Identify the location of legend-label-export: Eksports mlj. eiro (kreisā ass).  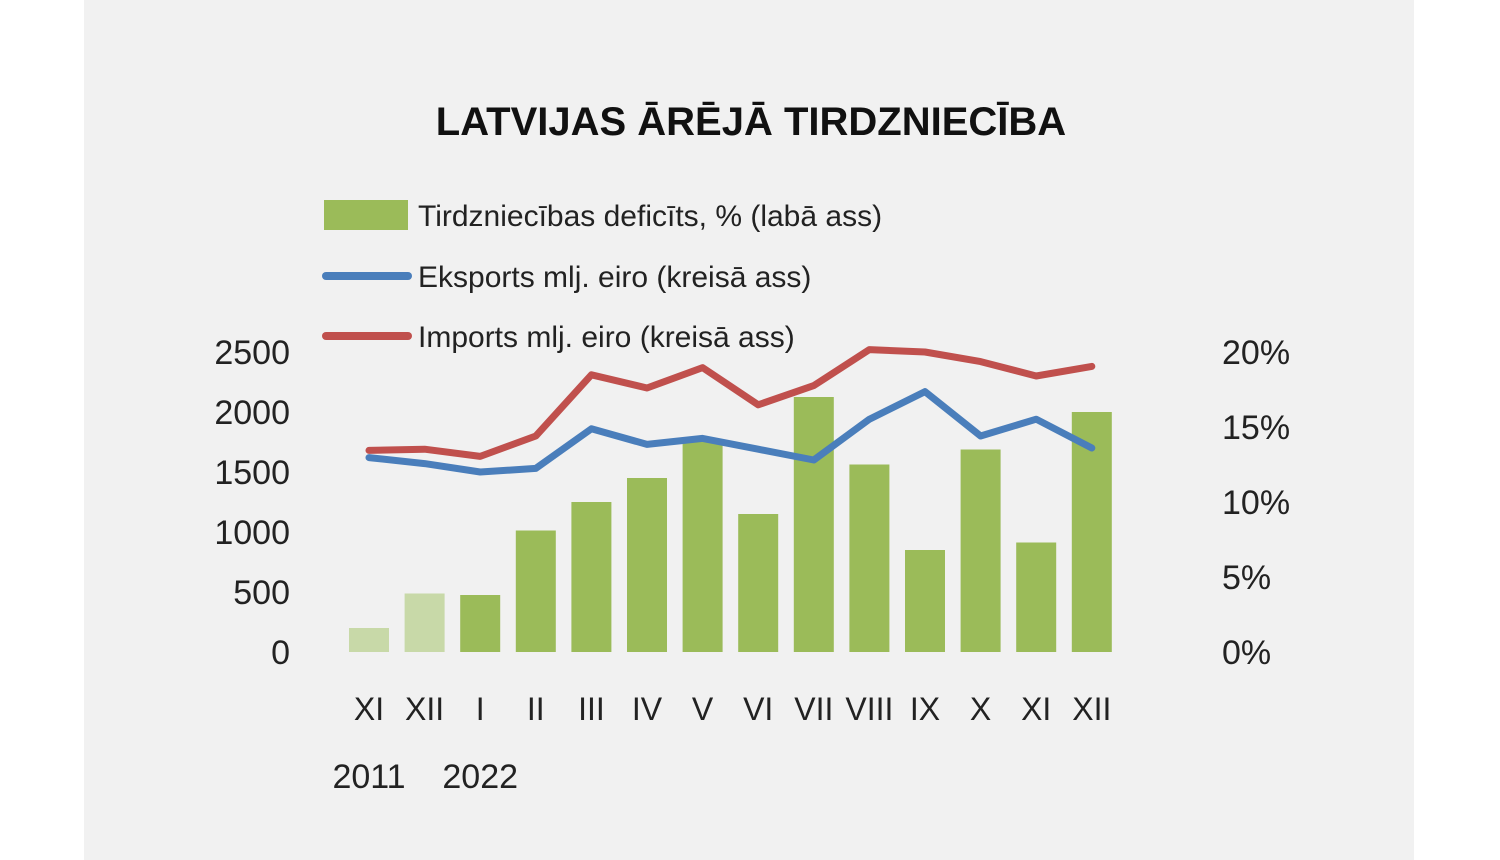
(614, 277).